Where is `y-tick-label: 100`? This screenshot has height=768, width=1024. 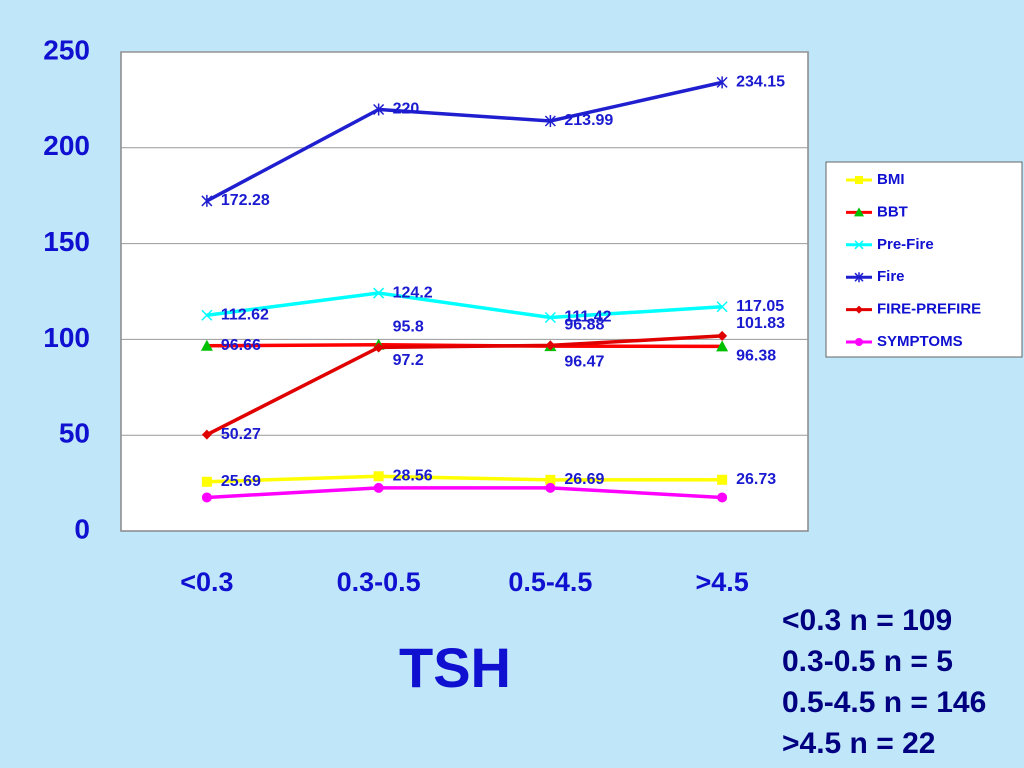
y-tick-label: 100 is located at coordinates (66, 337).